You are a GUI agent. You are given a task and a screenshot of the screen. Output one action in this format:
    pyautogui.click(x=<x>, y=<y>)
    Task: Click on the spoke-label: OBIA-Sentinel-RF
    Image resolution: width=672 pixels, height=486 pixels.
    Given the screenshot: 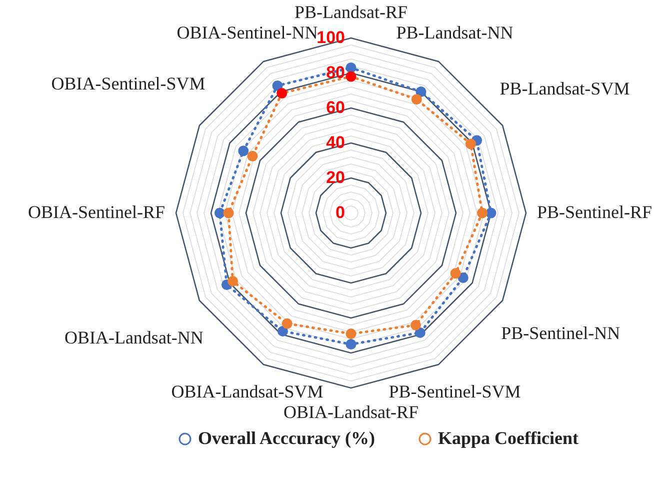 What is the action you would take?
    pyautogui.click(x=96, y=212)
    